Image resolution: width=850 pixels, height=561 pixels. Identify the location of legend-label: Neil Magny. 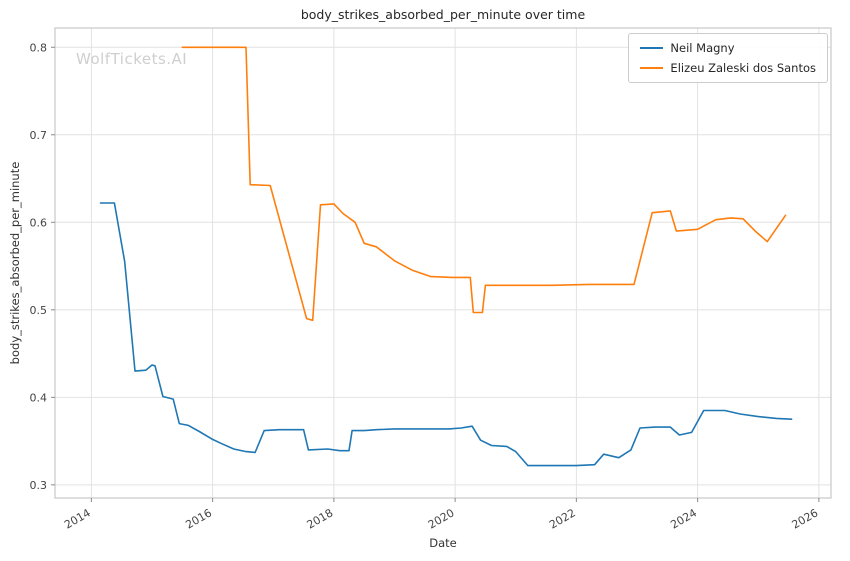
(702, 48).